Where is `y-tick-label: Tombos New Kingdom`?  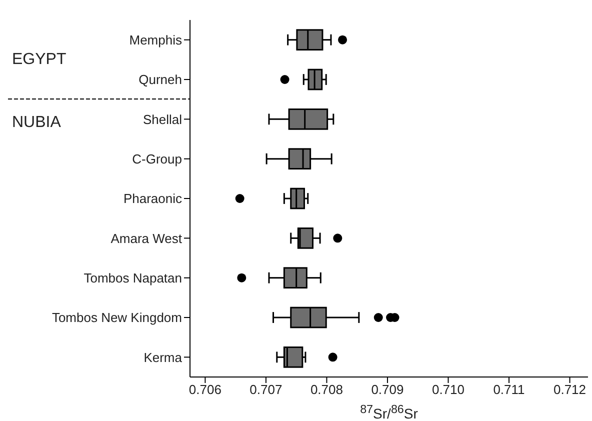 y-tick-label: Tombos New Kingdom is located at coordinates (117, 318).